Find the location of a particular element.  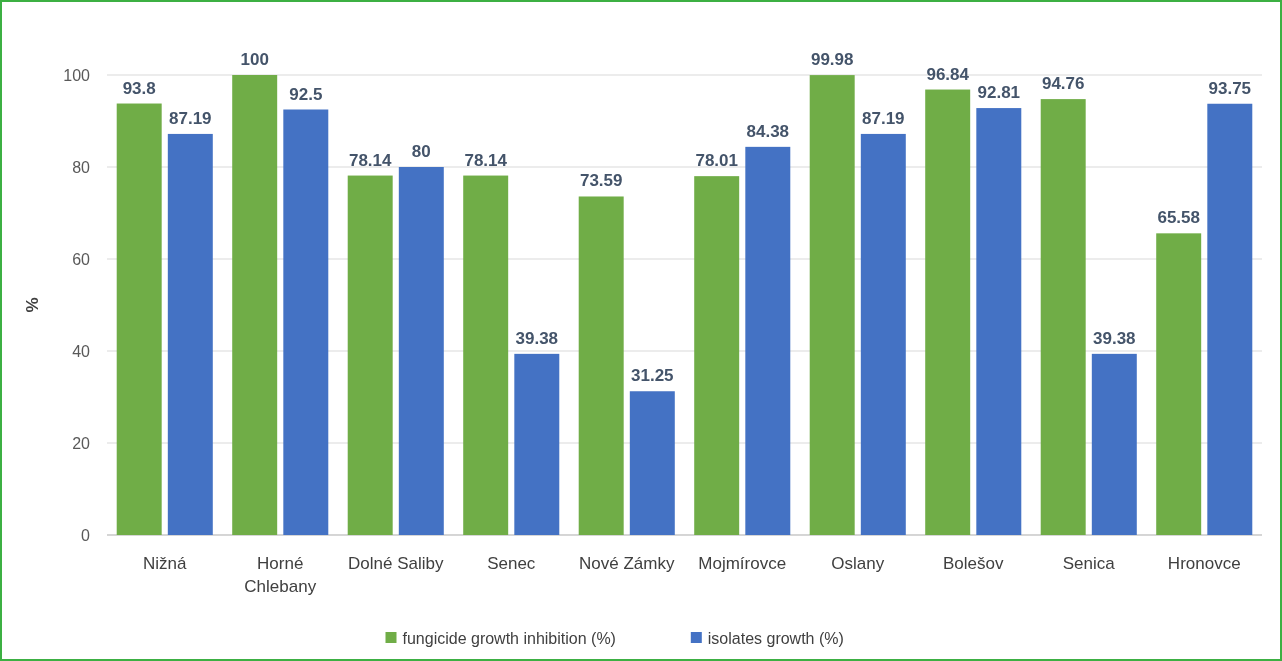

data-label: 92.81 is located at coordinates (999, 93).